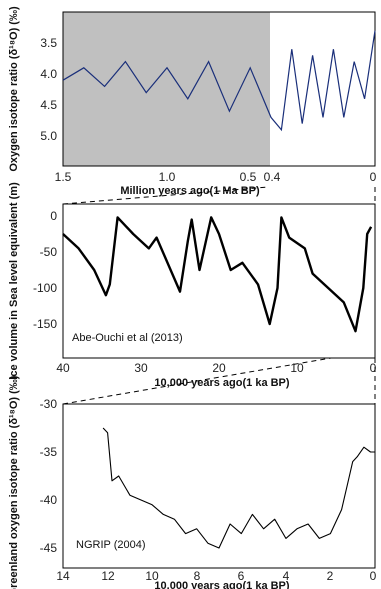  Describe the element at coordinates (49, 452) in the screenshot. I see `panel-3-ytick-1: -35` at that location.